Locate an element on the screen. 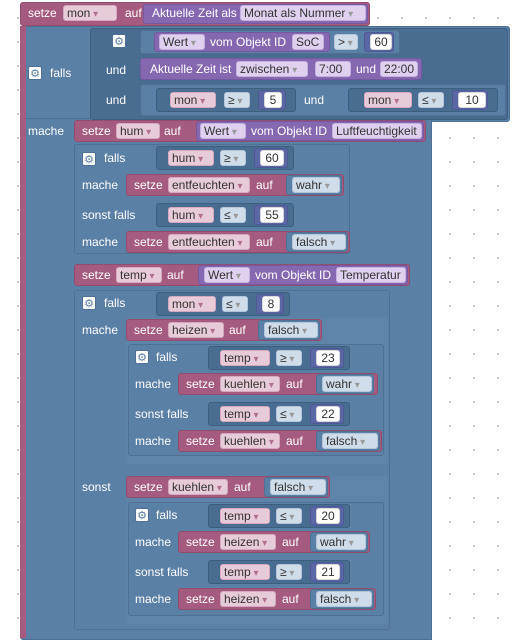 The height and width of the screenshot is (641, 512). number-field: 20 is located at coordinates (328, 516).